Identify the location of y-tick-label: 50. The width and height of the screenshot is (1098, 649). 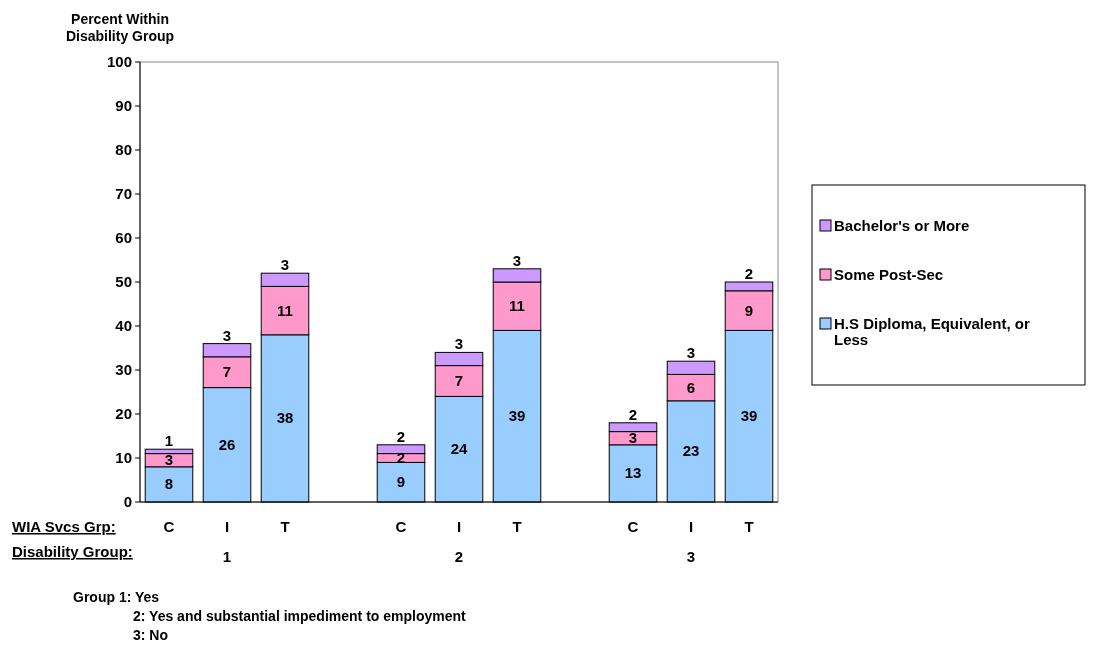
(123, 281).